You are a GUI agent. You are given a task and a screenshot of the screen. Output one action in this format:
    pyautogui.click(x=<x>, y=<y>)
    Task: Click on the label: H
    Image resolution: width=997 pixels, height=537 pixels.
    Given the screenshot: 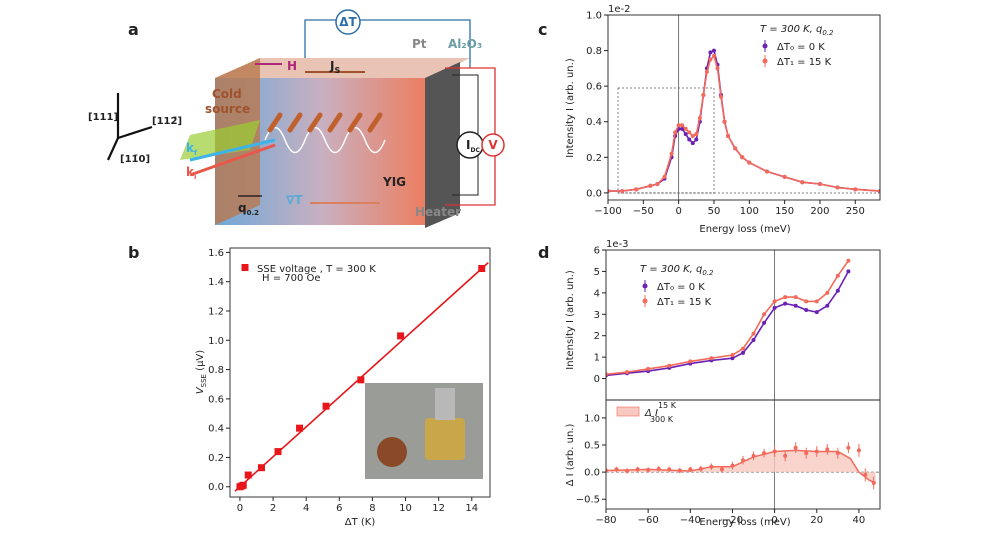 What is the action you would take?
    pyautogui.click(x=292, y=66)
    